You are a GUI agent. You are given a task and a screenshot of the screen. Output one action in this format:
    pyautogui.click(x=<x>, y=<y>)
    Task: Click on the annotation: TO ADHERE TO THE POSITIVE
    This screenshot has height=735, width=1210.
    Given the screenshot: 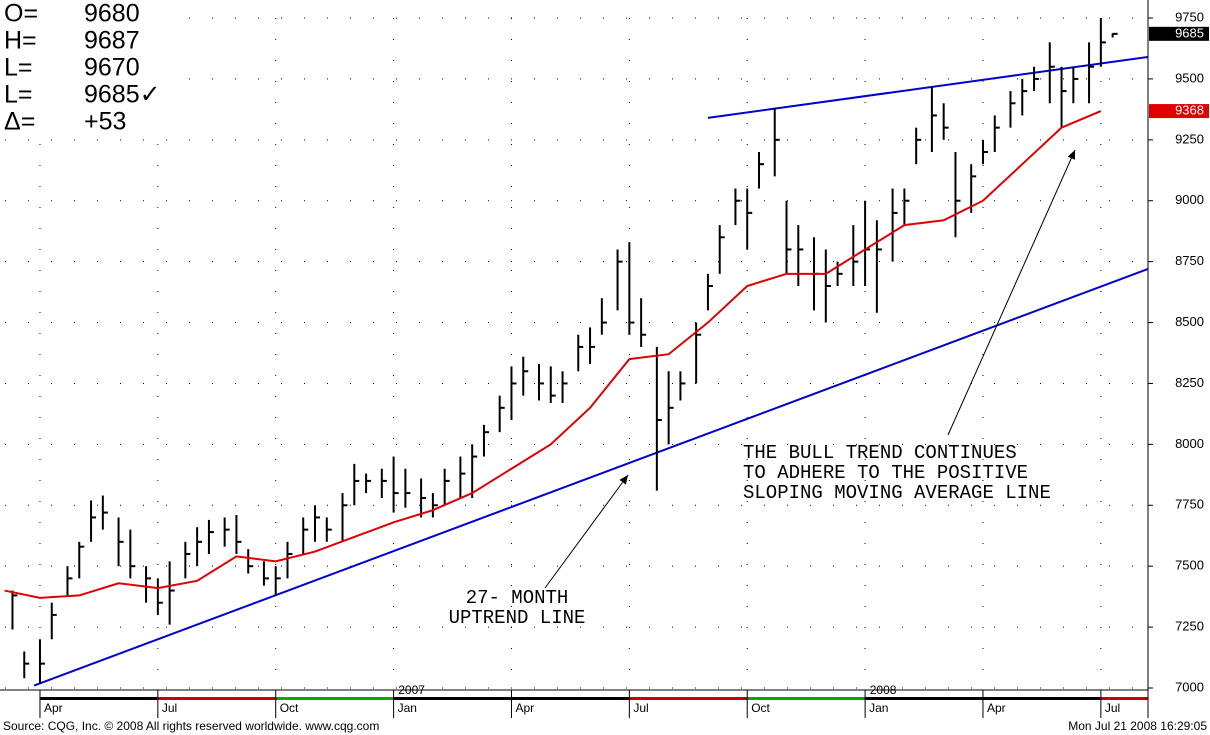 What is the action you would take?
    pyautogui.click(x=885, y=473)
    